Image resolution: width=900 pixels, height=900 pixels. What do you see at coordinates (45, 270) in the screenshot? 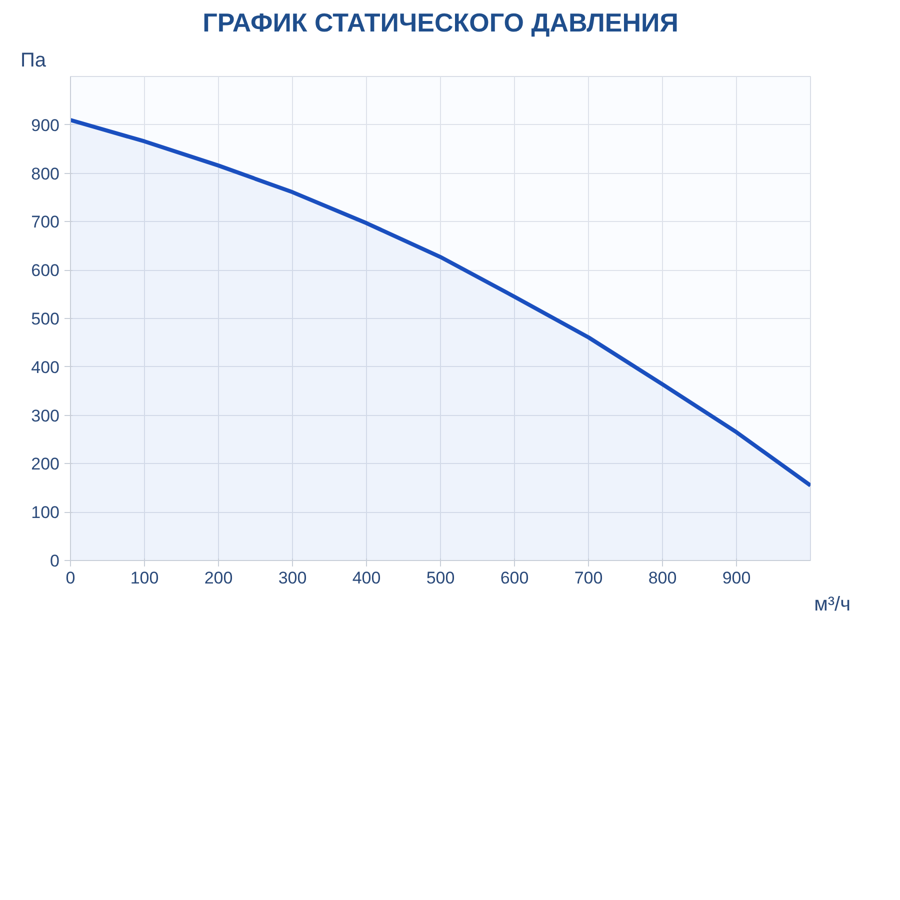
I see `y-tick-label: 600` at bounding box center [45, 270].